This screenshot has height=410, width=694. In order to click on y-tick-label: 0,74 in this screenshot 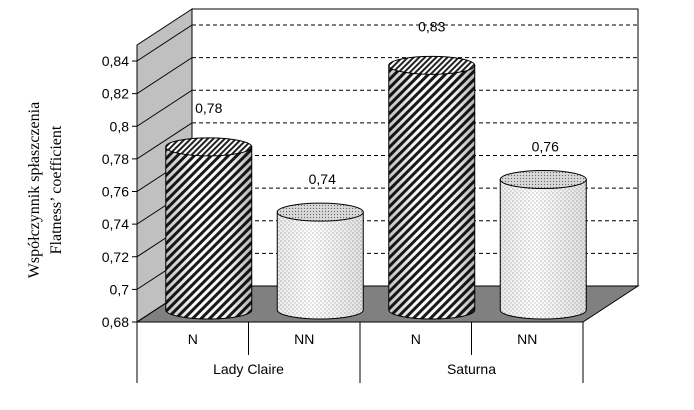, I will do `click(115, 224)`.